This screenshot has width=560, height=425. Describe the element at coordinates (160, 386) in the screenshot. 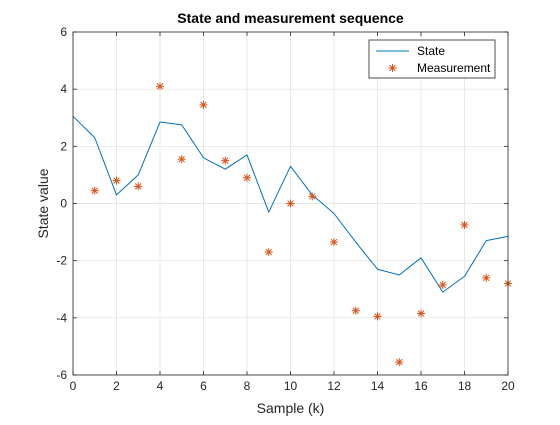

I see `x-tick-label: 4` at that location.